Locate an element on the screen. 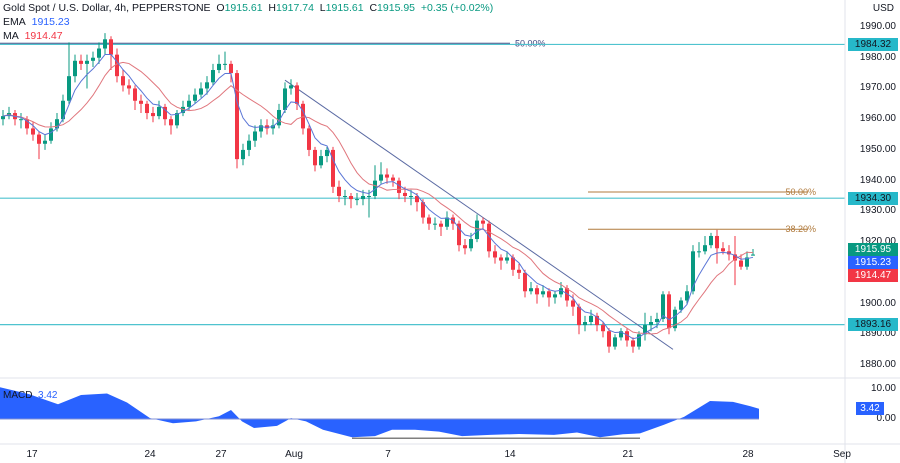  macd-value: 3.42 is located at coordinates (48, 395).